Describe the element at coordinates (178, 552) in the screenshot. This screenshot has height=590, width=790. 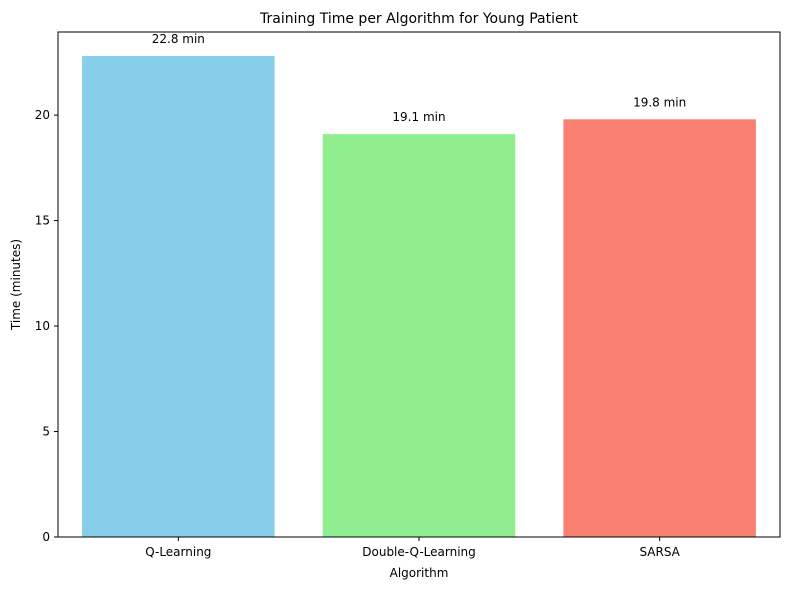
I see `x-tick-label: Q-Learning` at that location.